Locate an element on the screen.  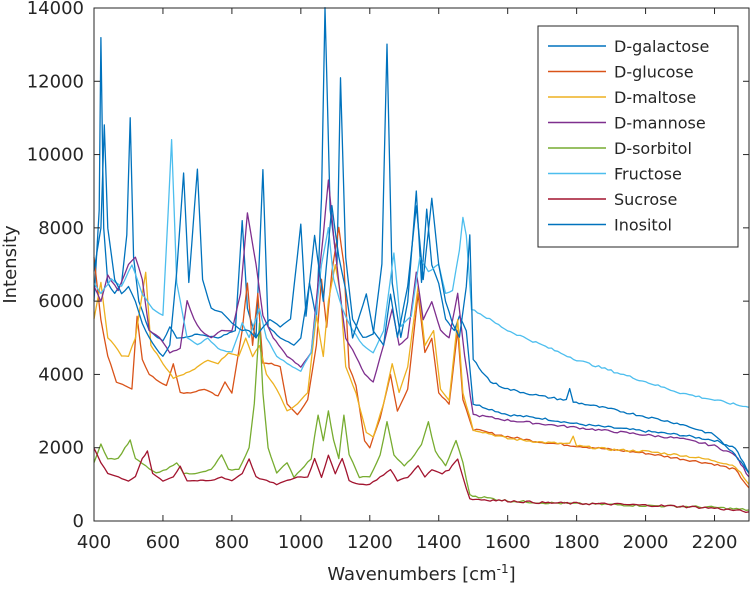
y-tick-label: 8000 is located at coordinates (61, 228).